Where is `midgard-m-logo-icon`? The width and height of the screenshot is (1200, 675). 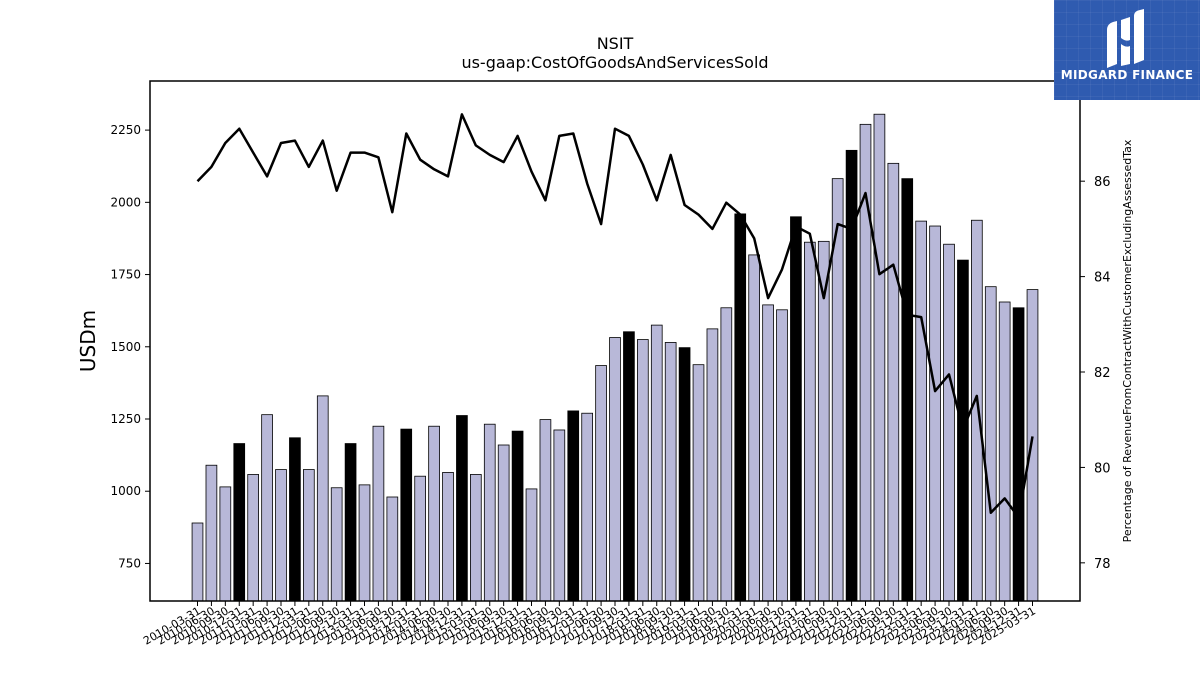
midgard-m-logo-icon is located at coordinates (1125, 38).